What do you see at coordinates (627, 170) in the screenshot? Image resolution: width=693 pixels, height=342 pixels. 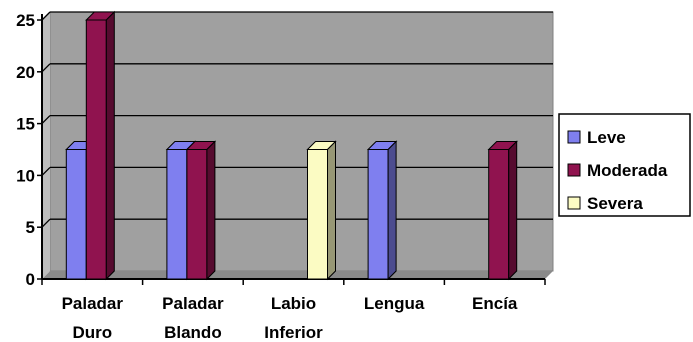 I see `legend-label-moderada: Moderada` at bounding box center [627, 170].